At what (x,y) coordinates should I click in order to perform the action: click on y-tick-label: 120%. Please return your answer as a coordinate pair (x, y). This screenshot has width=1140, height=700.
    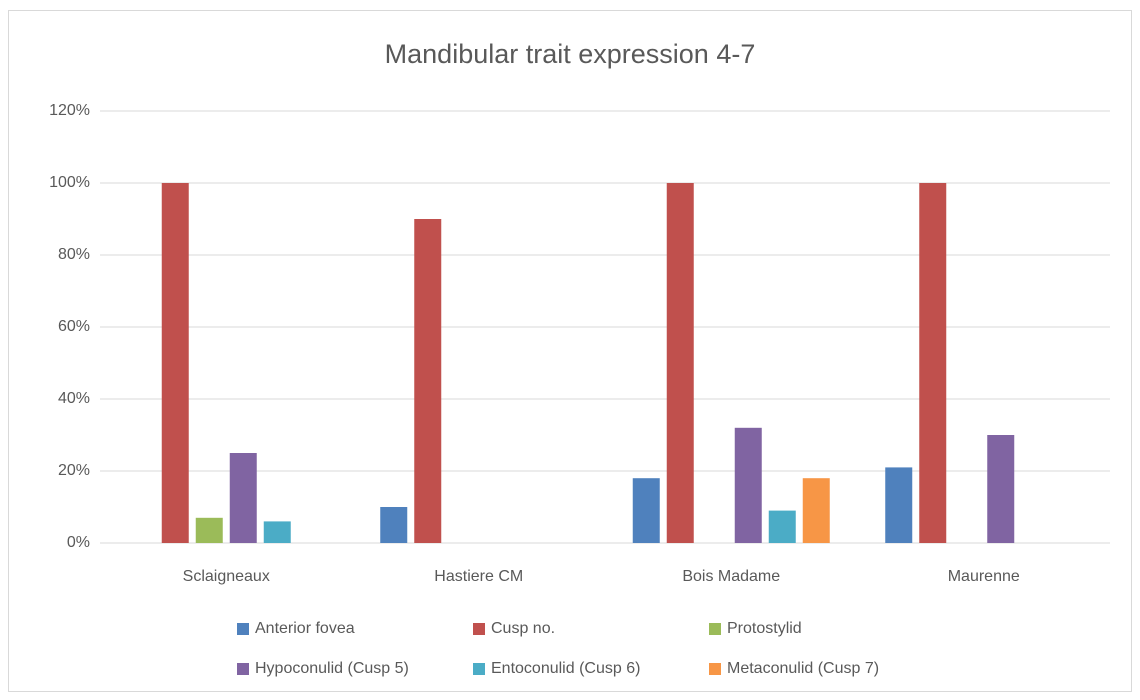
    Looking at the image, I should click on (69, 110).